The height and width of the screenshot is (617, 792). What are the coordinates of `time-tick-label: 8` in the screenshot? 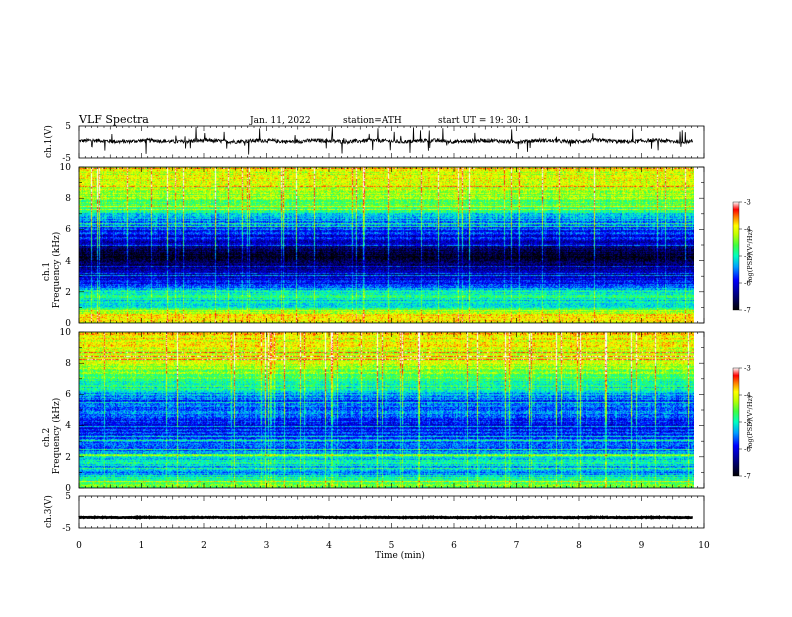 It's located at (579, 546).